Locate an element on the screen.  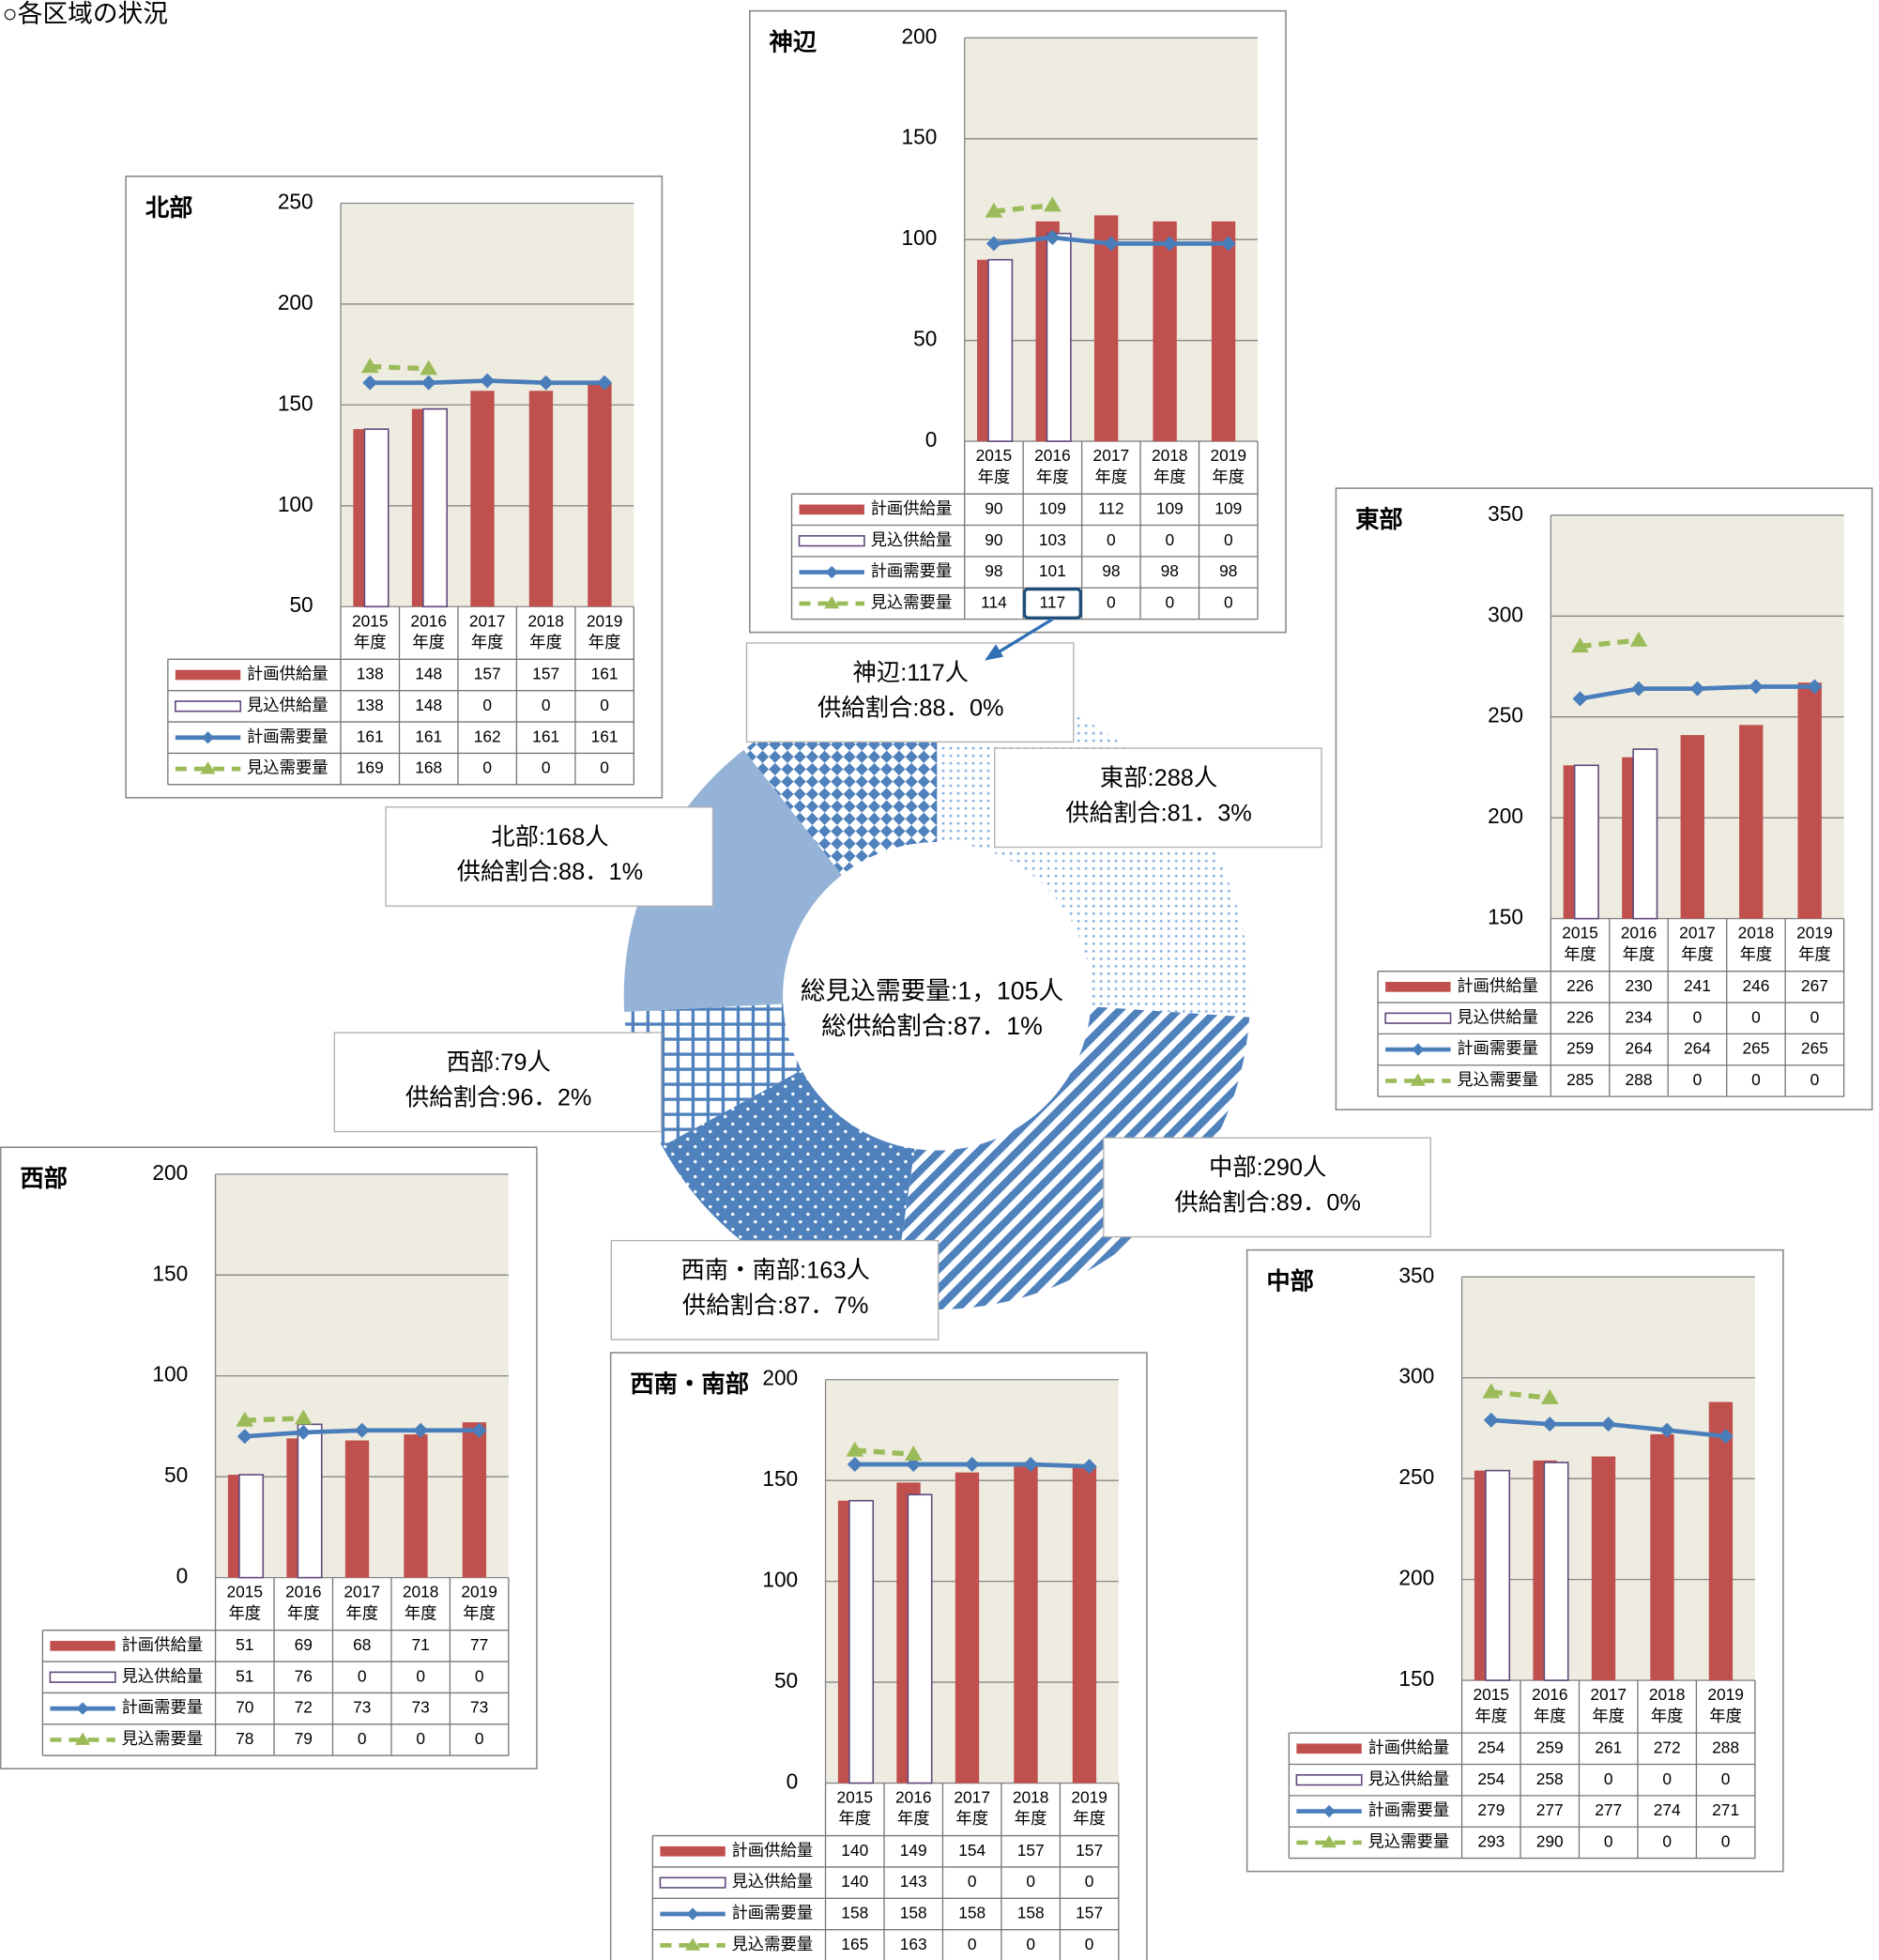
x-tick-label: 2015 年度 is located at coordinates (245, 1602).